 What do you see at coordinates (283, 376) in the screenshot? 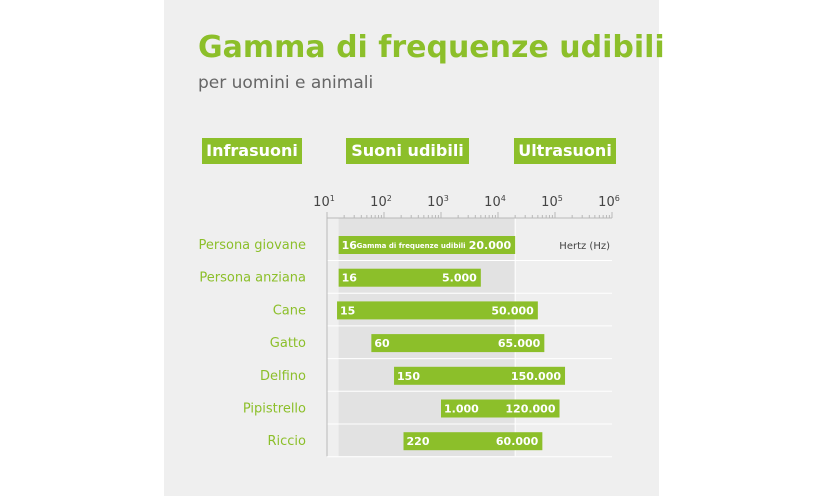
I see `category-label: Delfino` at bounding box center [283, 376].